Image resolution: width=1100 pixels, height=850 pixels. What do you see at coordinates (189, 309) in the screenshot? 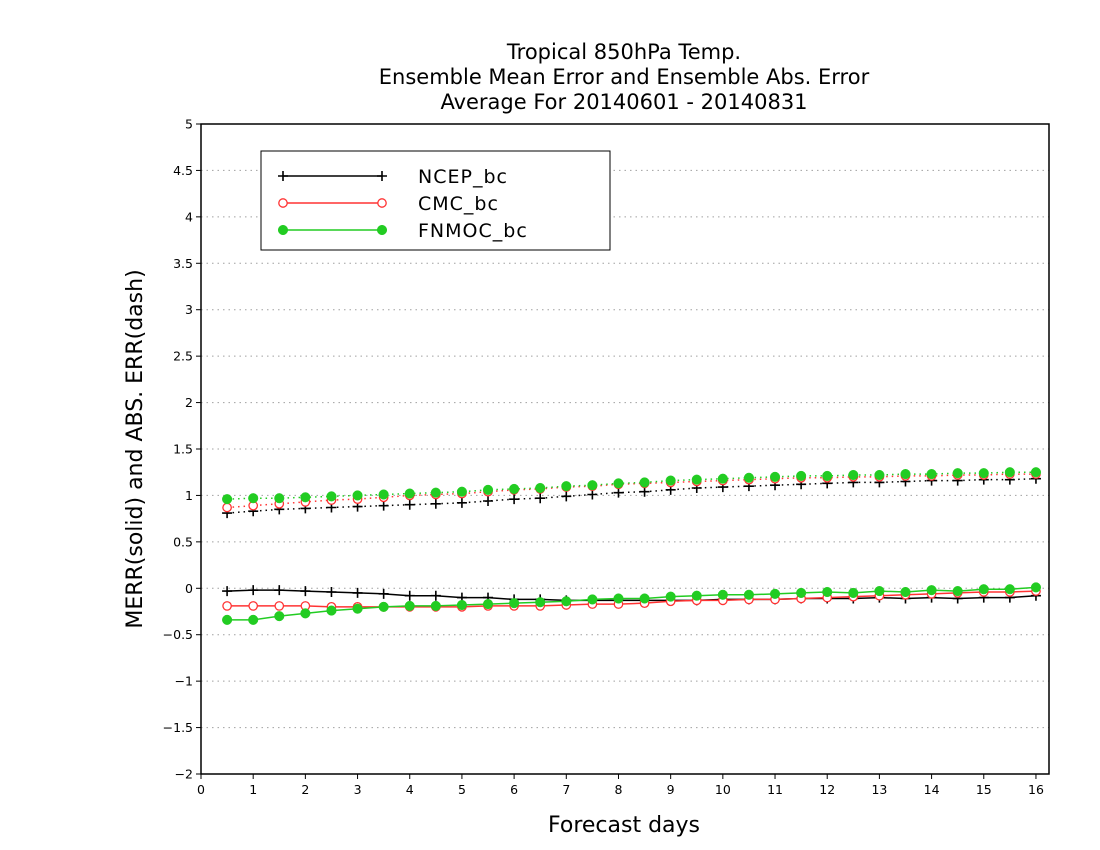
I see `y-tick-label: 3` at bounding box center [189, 309].